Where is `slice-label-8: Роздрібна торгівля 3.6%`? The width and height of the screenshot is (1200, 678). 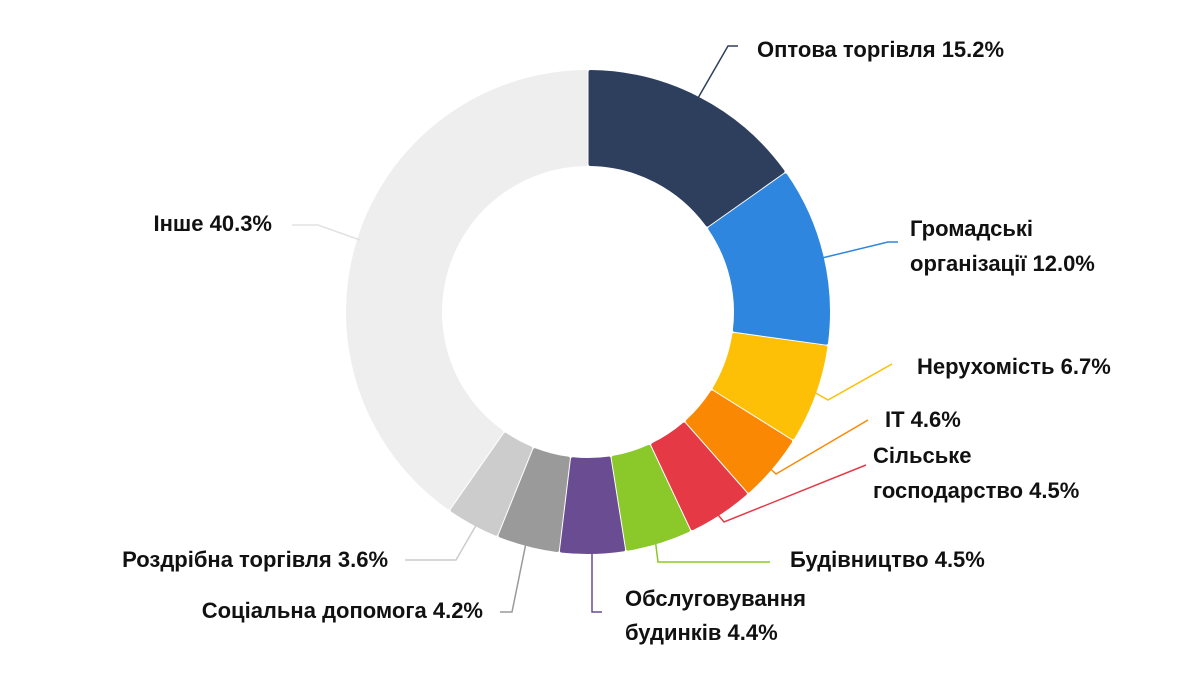 slice-label-8: Роздрібна торгівля 3.6% is located at coordinates (255, 559).